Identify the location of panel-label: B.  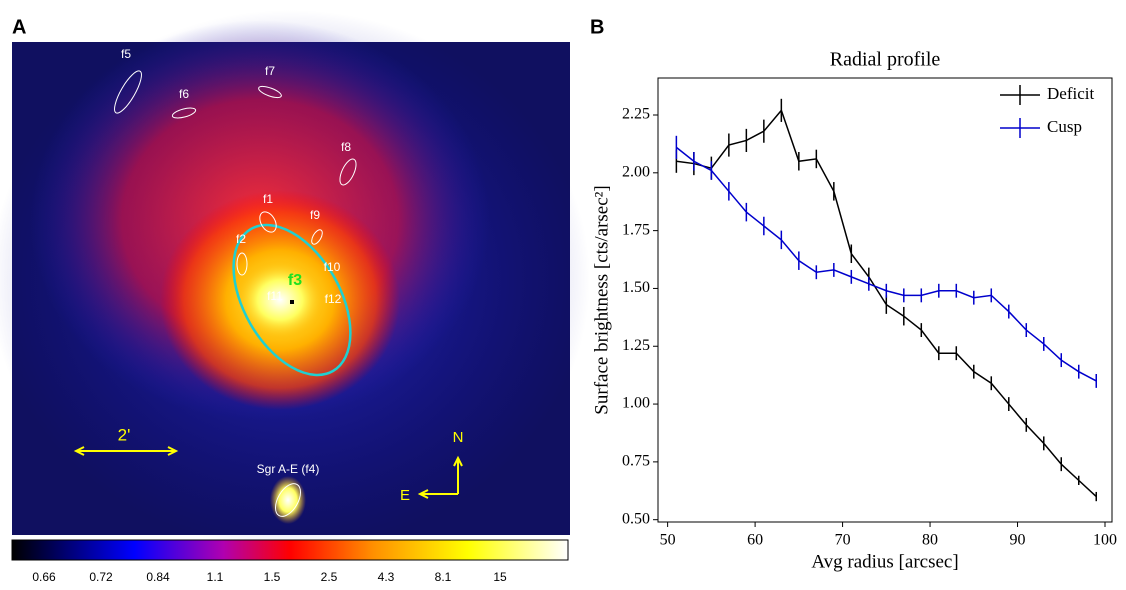
(597, 27).